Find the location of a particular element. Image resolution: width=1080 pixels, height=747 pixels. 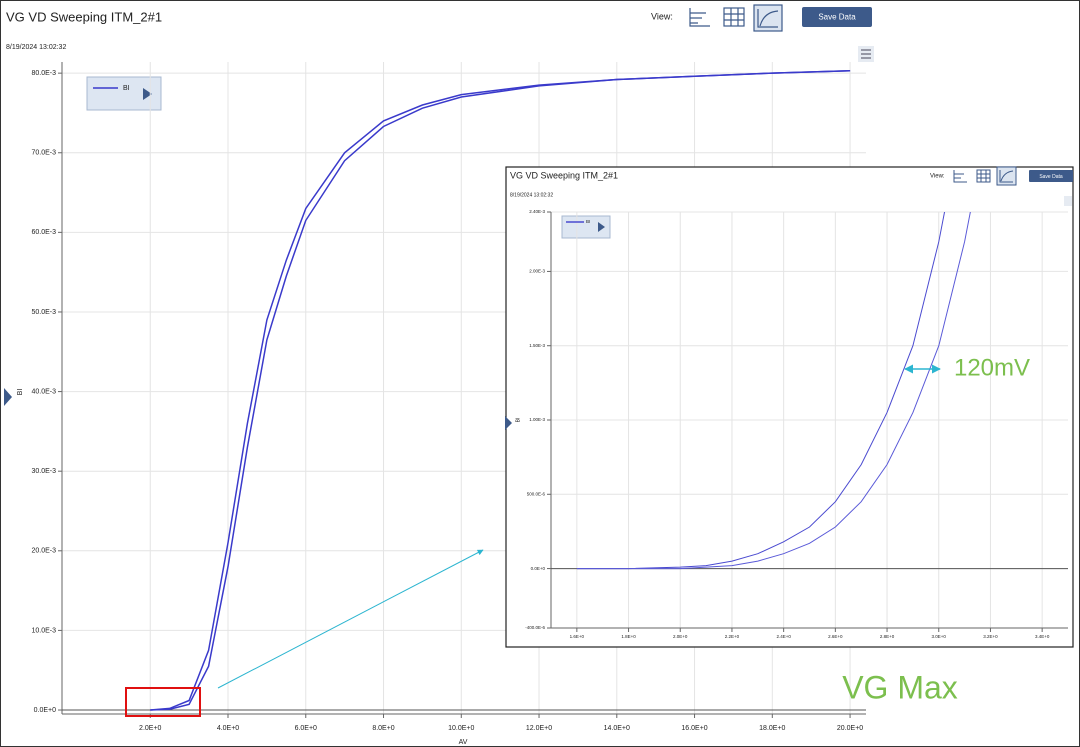

y-tick-label: 2.40E-3 is located at coordinates (537, 211).